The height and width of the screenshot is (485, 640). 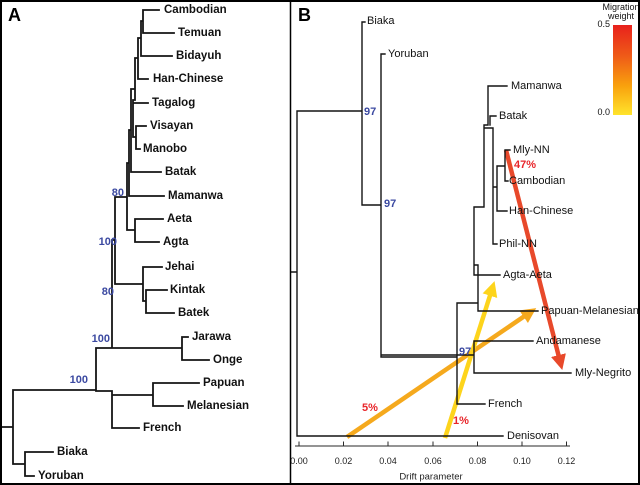 What do you see at coordinates (165, 149) in the screenshot?
I see `leaf-label-manobo: Manobo` at bounding box center [165, 149].